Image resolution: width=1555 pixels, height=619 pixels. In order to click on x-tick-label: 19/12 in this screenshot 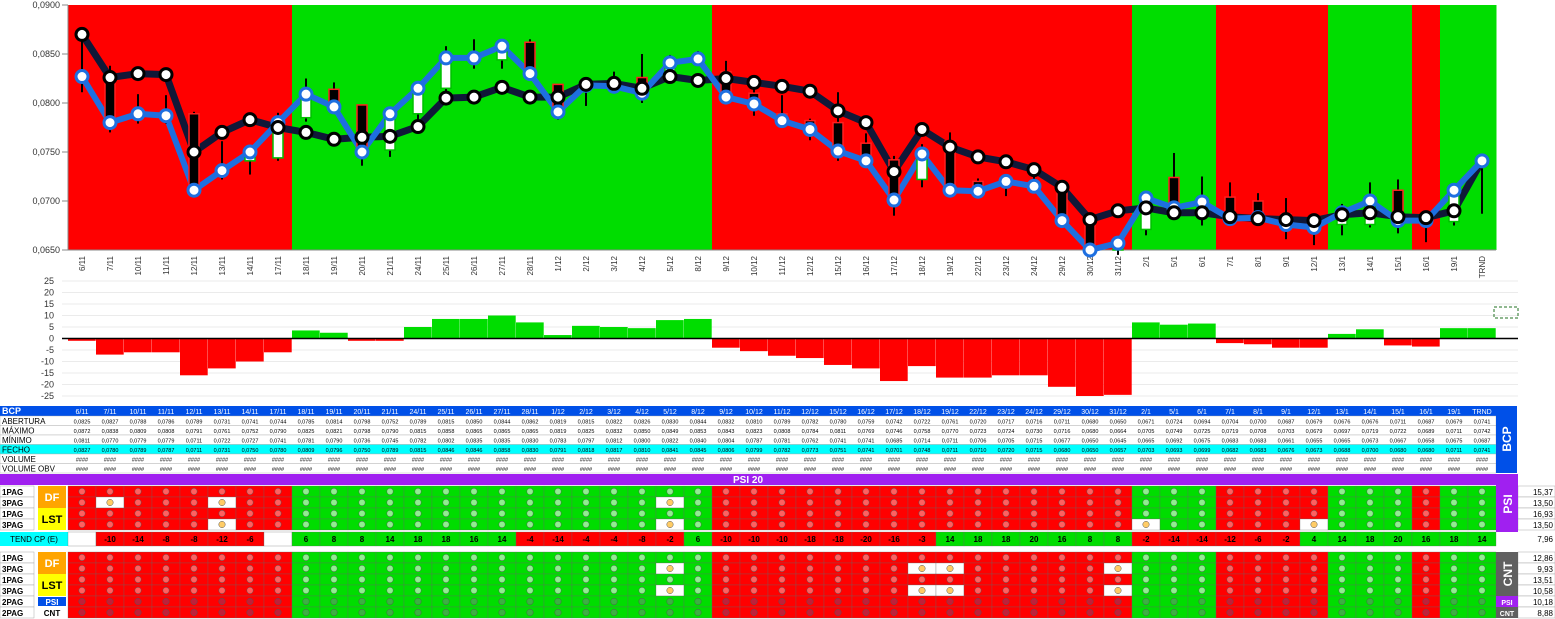, I will do `click(950, 265)`.